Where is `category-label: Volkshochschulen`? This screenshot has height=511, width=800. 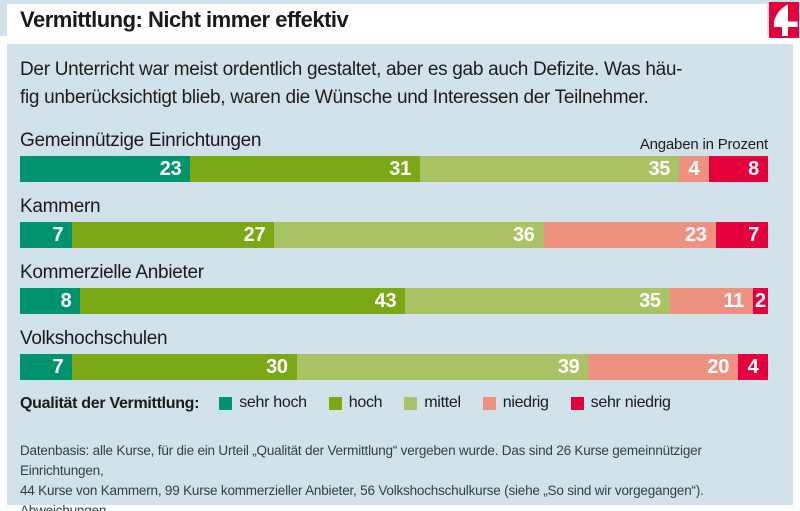
category-label: Volkshochschulen is located at coordinates (94, 338).